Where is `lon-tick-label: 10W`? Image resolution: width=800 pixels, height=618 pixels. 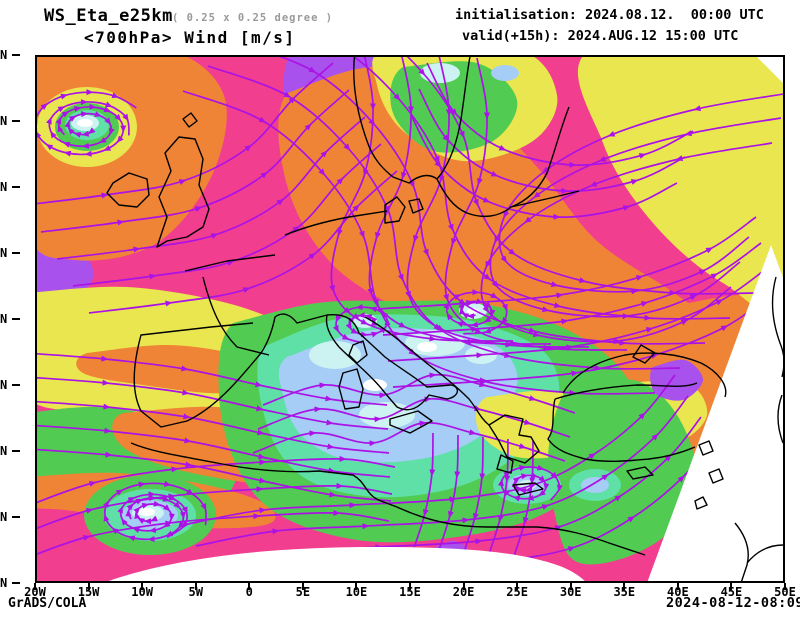 lon-tick-label: 10W is located at coordinates (142, 592).